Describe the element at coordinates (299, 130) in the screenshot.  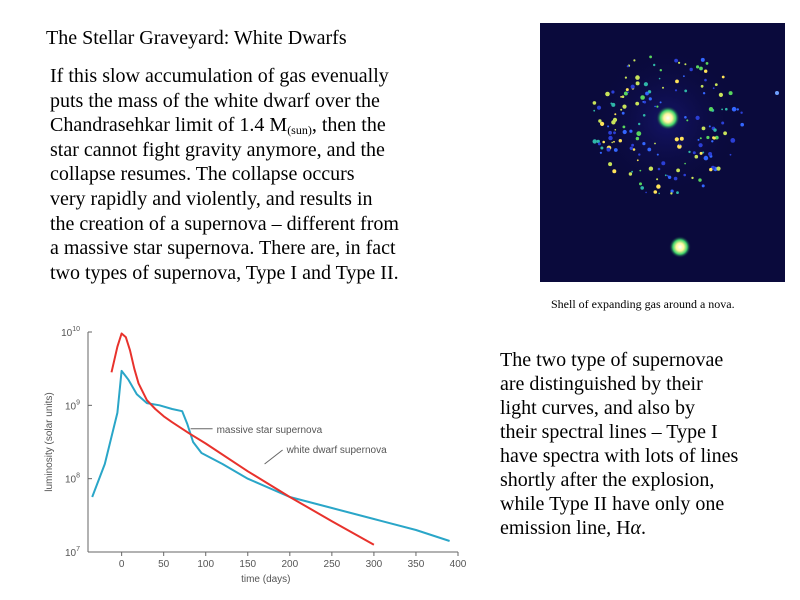
I see `sun-subscript: (sun)` at that location.